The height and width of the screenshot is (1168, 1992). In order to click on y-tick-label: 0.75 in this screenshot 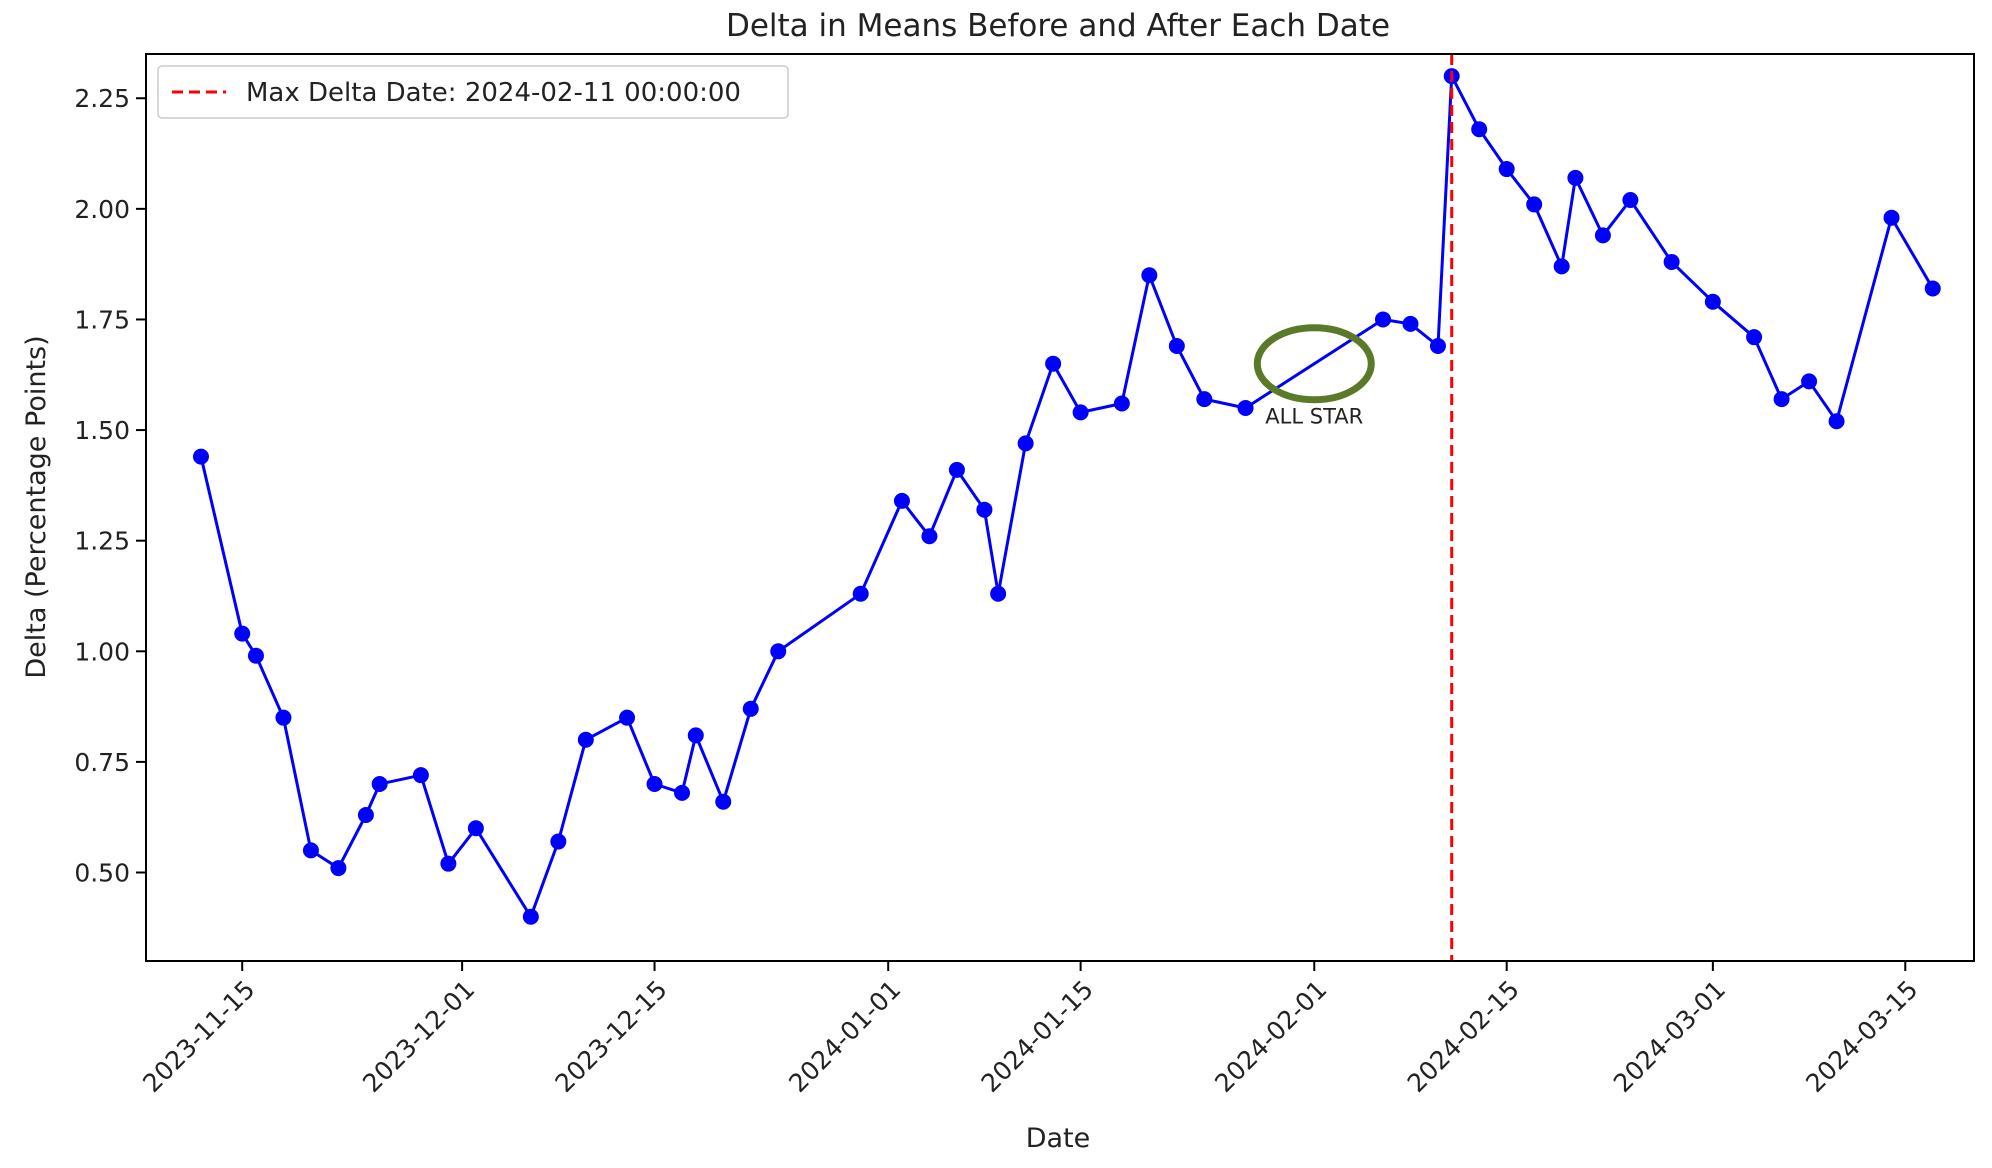, I will do `click(102, 762)`.